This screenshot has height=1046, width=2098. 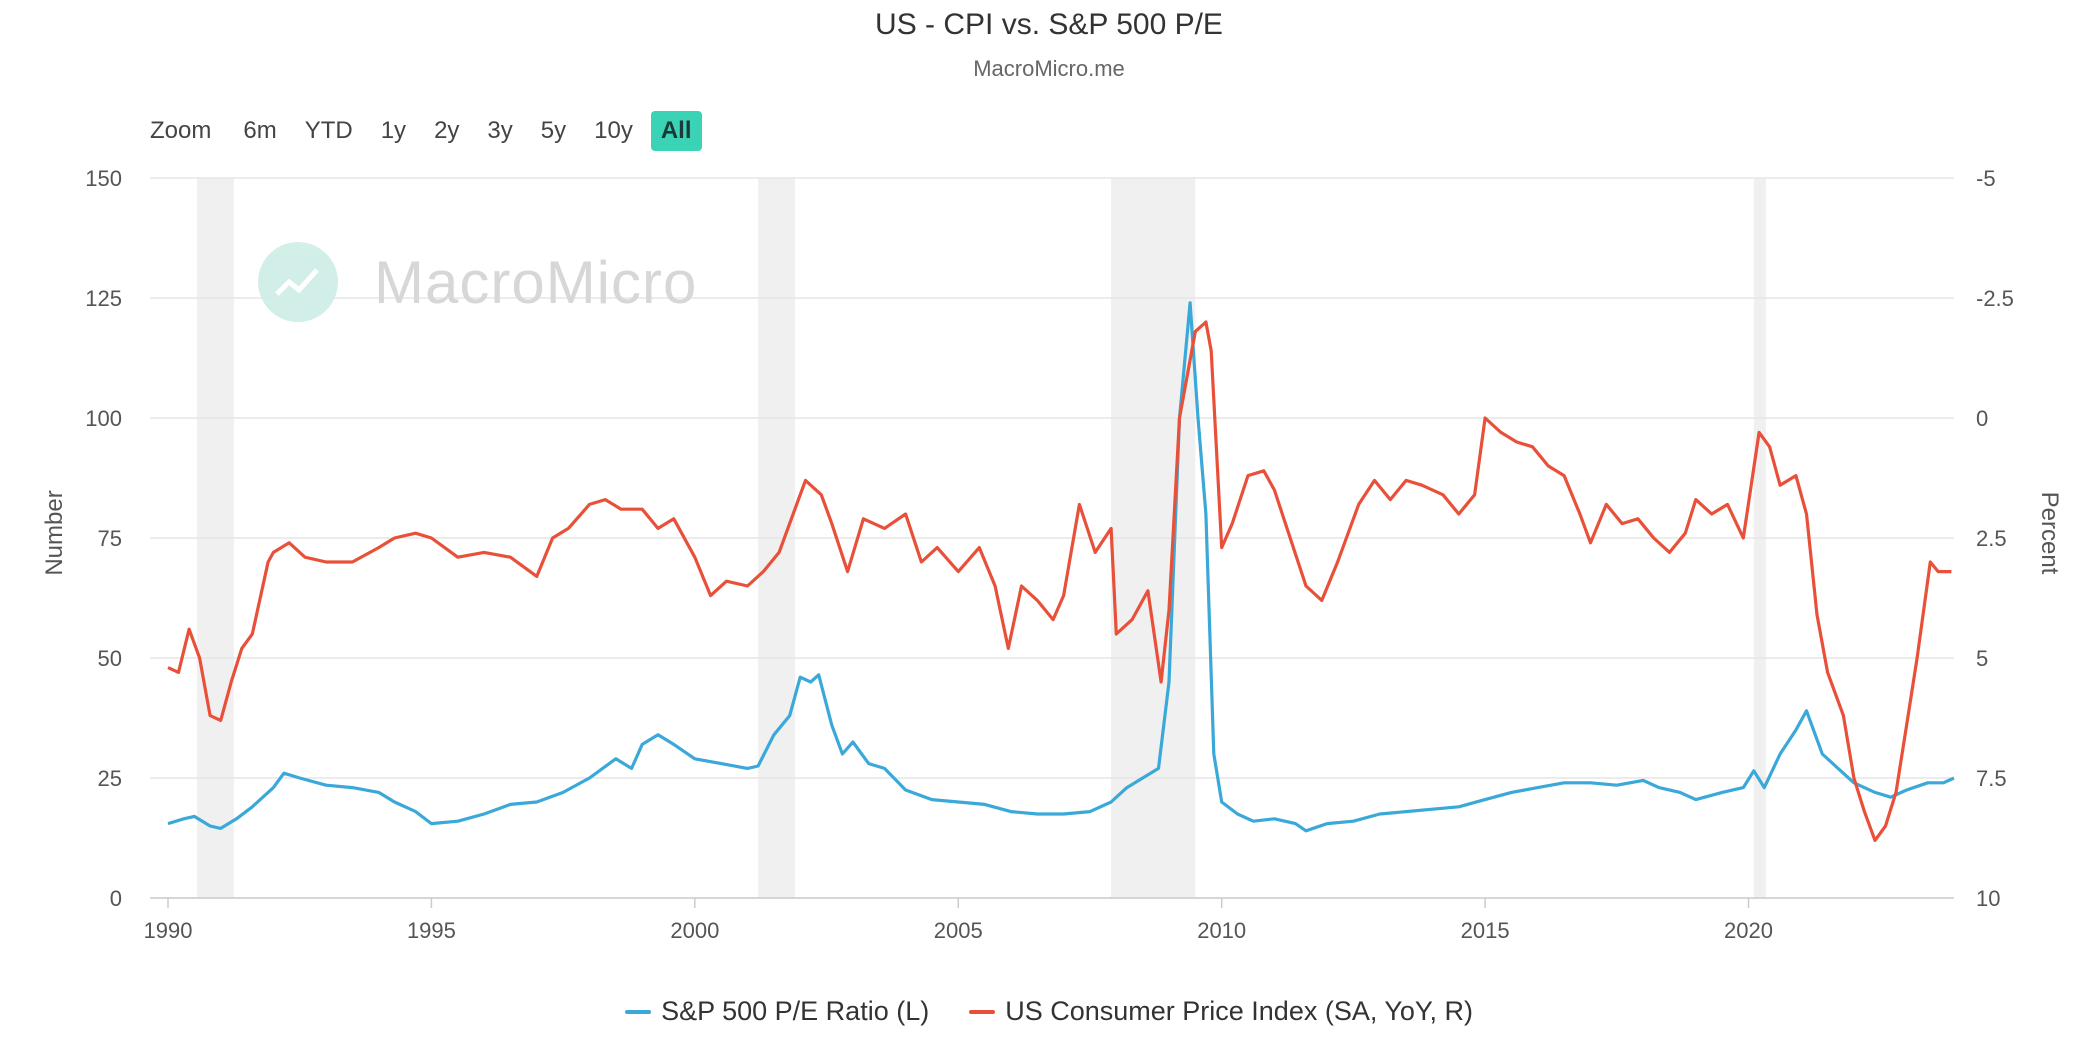 What do you see at coordinates (1986, 178) in the screenshot?
I see `y-right-tick-label: -5` at bounding box center [1986, 178].